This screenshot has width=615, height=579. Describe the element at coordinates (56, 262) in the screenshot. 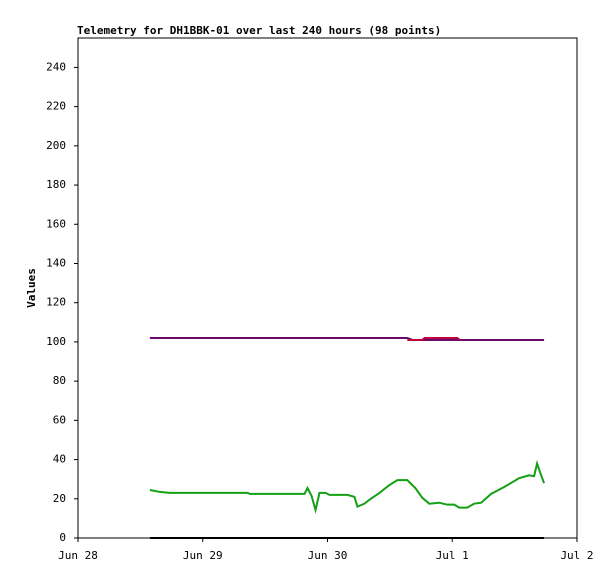

I see `y-tick-label: 140` at that location.